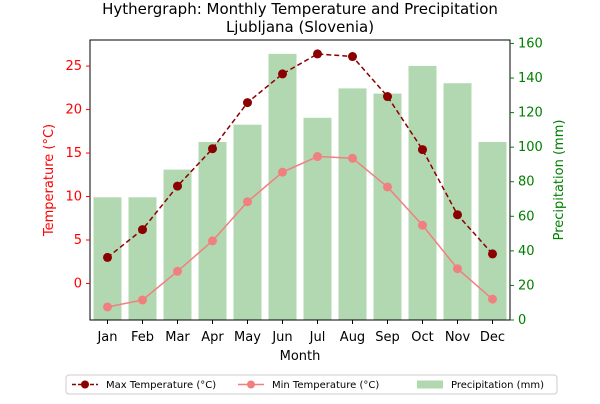 This screenshot has height=404, width=600. I want to click on x-tick-label: Nov, so click(458, 337).